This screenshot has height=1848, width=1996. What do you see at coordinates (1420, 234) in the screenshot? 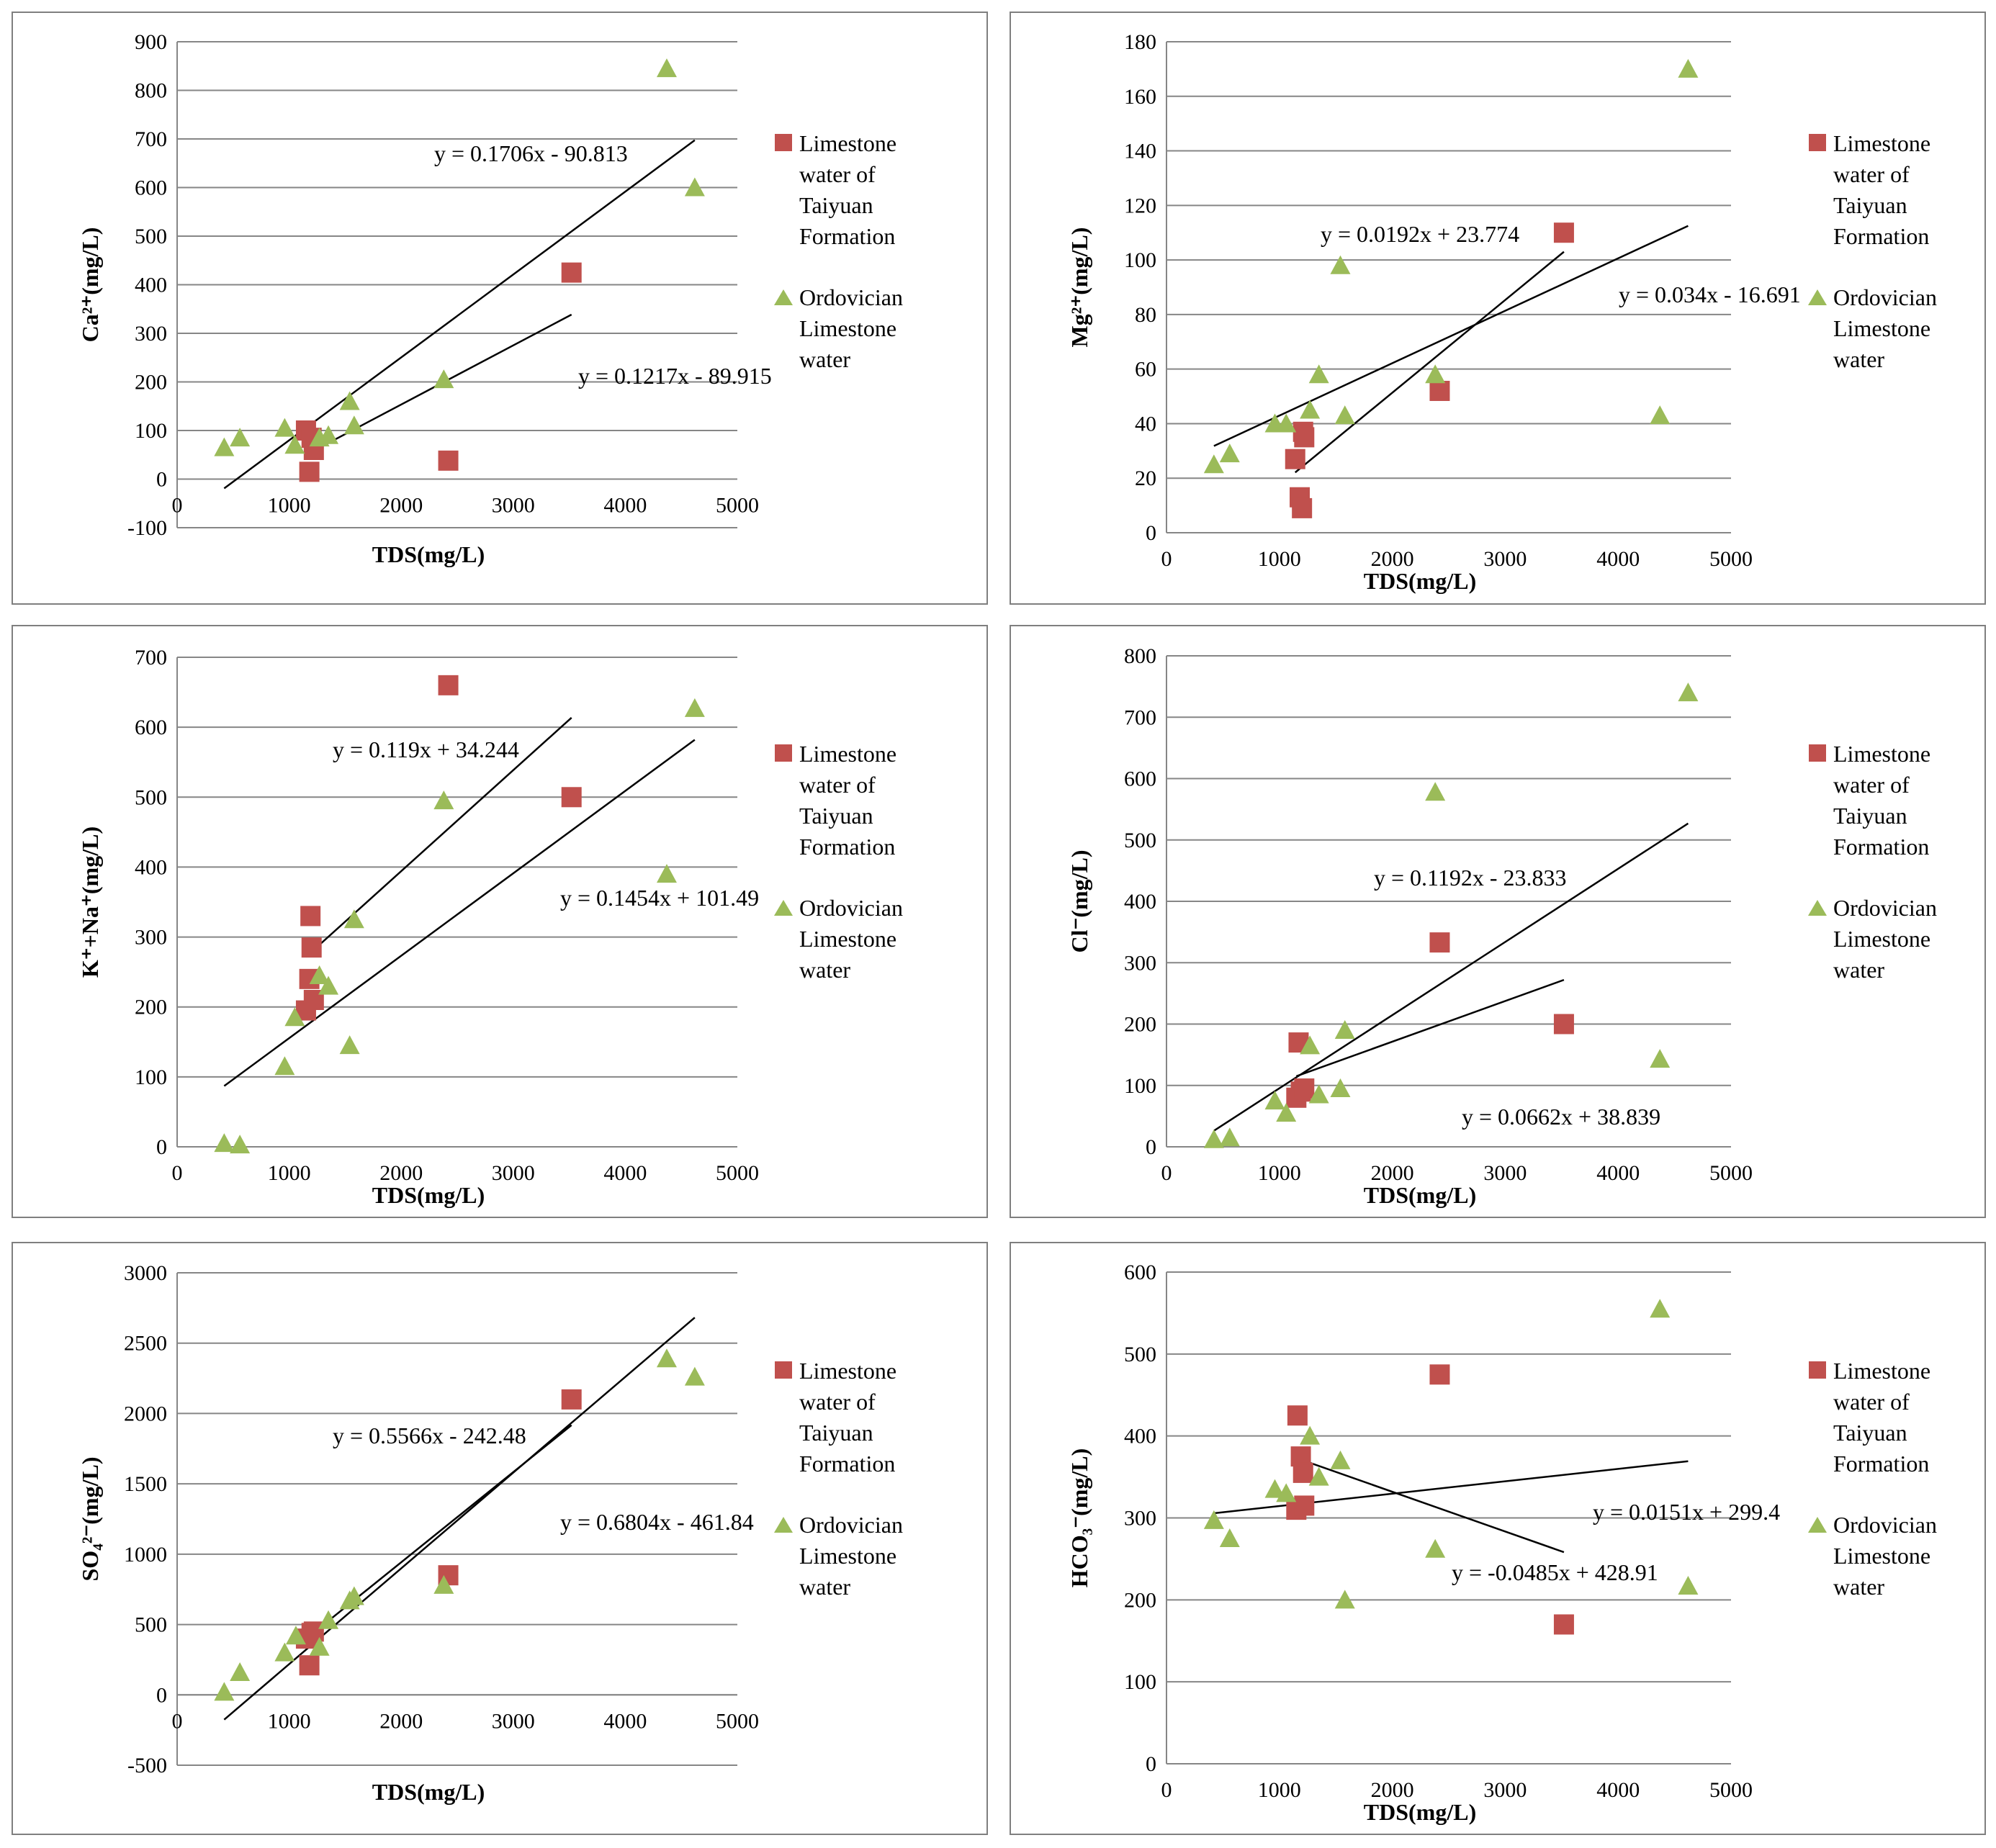
I see `equation-label: y = 0.0192x + 23.774` at bounding box center [1420, 234].